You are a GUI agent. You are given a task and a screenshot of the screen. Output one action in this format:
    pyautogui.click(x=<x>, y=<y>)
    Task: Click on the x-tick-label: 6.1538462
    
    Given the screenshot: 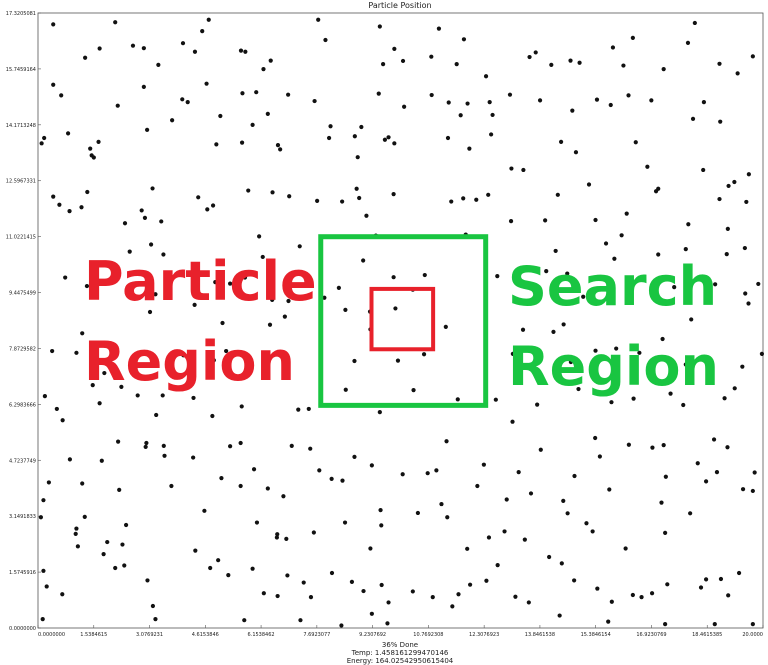 What is the action you would take?
    pyautogui.click(x=261, y=635)
    